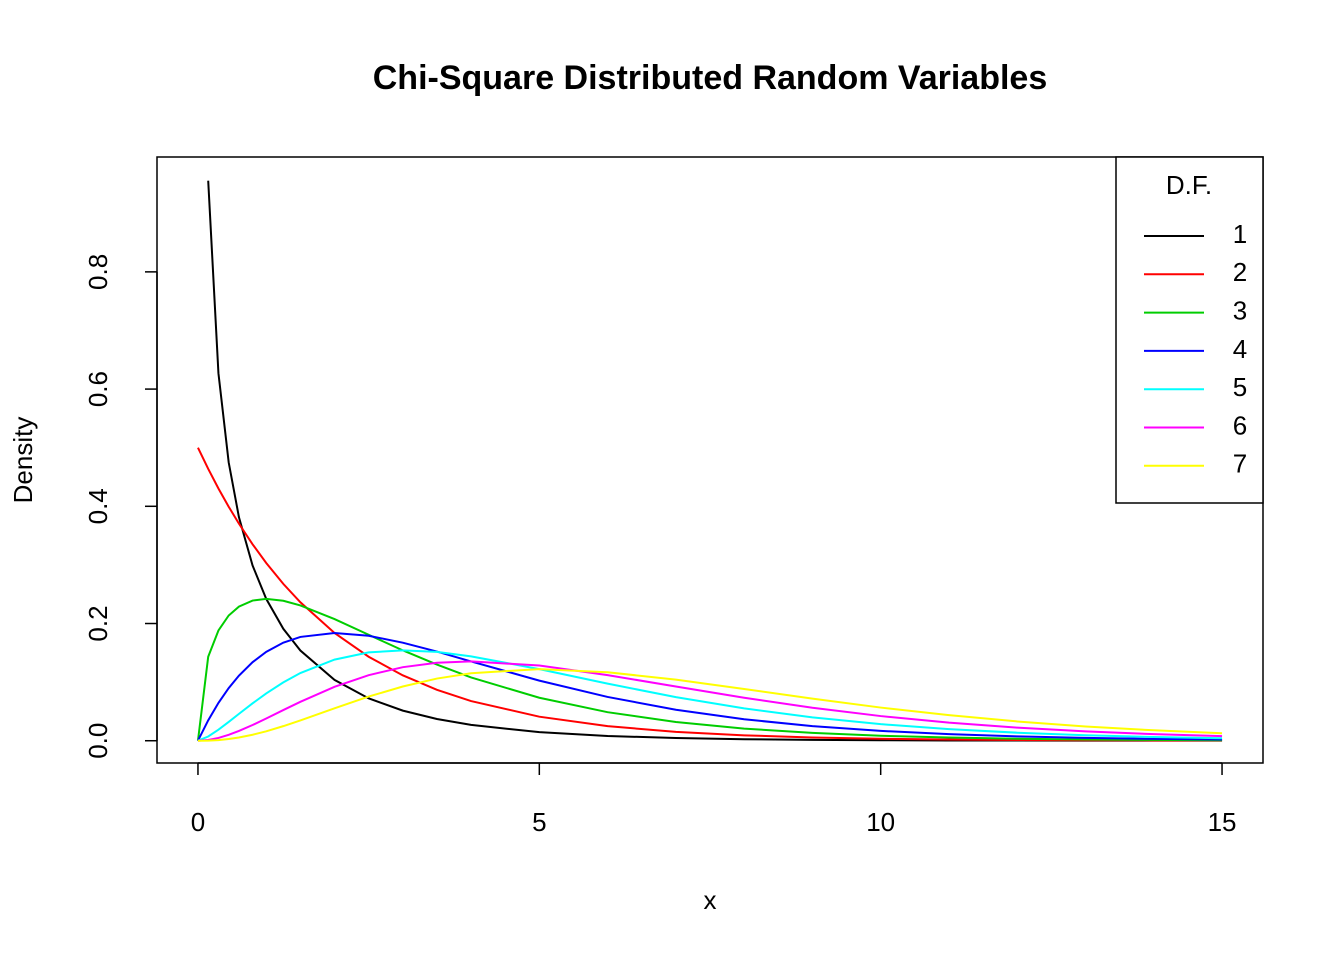 Image resolution: width=1344 pixels, height=960 pixels. I want to click on y-tick-label: 0.6, so click(98, 389).